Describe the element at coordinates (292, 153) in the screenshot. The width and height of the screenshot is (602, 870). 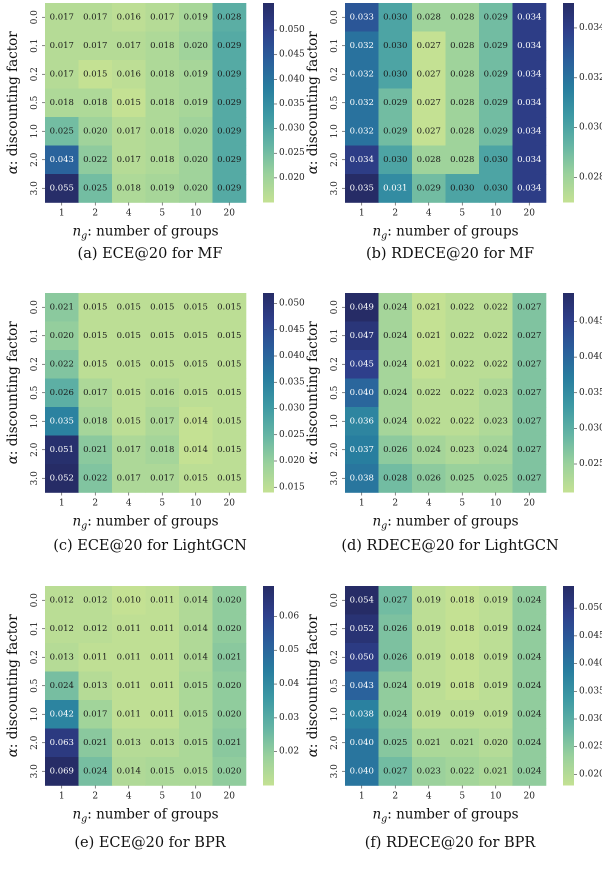
I see `colorbar-tick-label: 0.025` at that location.